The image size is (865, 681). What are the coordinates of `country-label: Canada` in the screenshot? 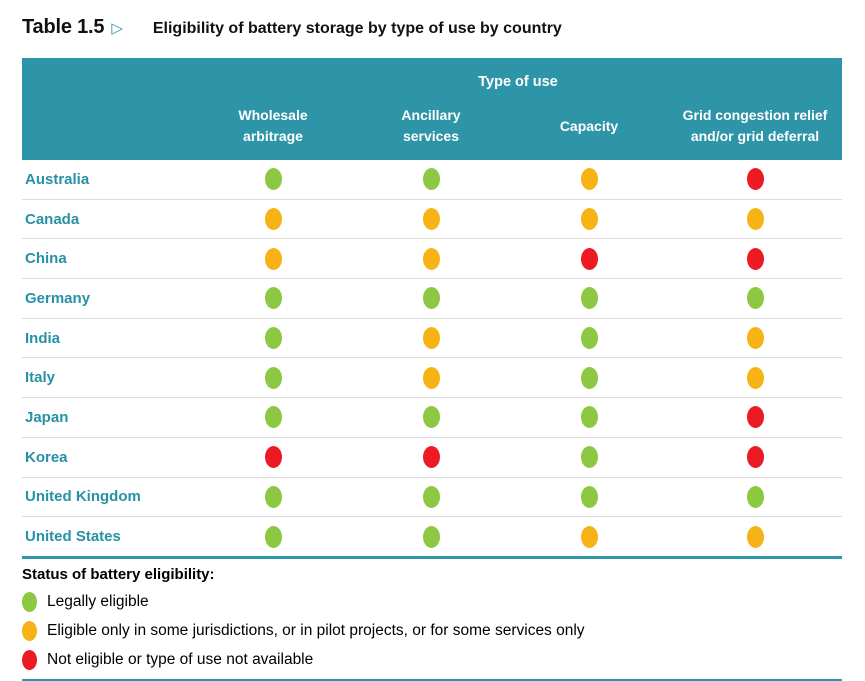 It's located at (52, 219).